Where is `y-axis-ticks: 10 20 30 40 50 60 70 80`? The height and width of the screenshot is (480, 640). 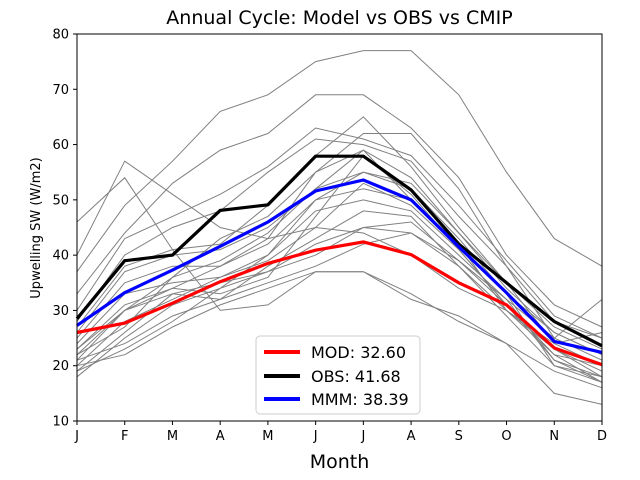
y-axis-ticks: 10 20 30 40 50 60 70 80 is located at coordinates (64, 229).